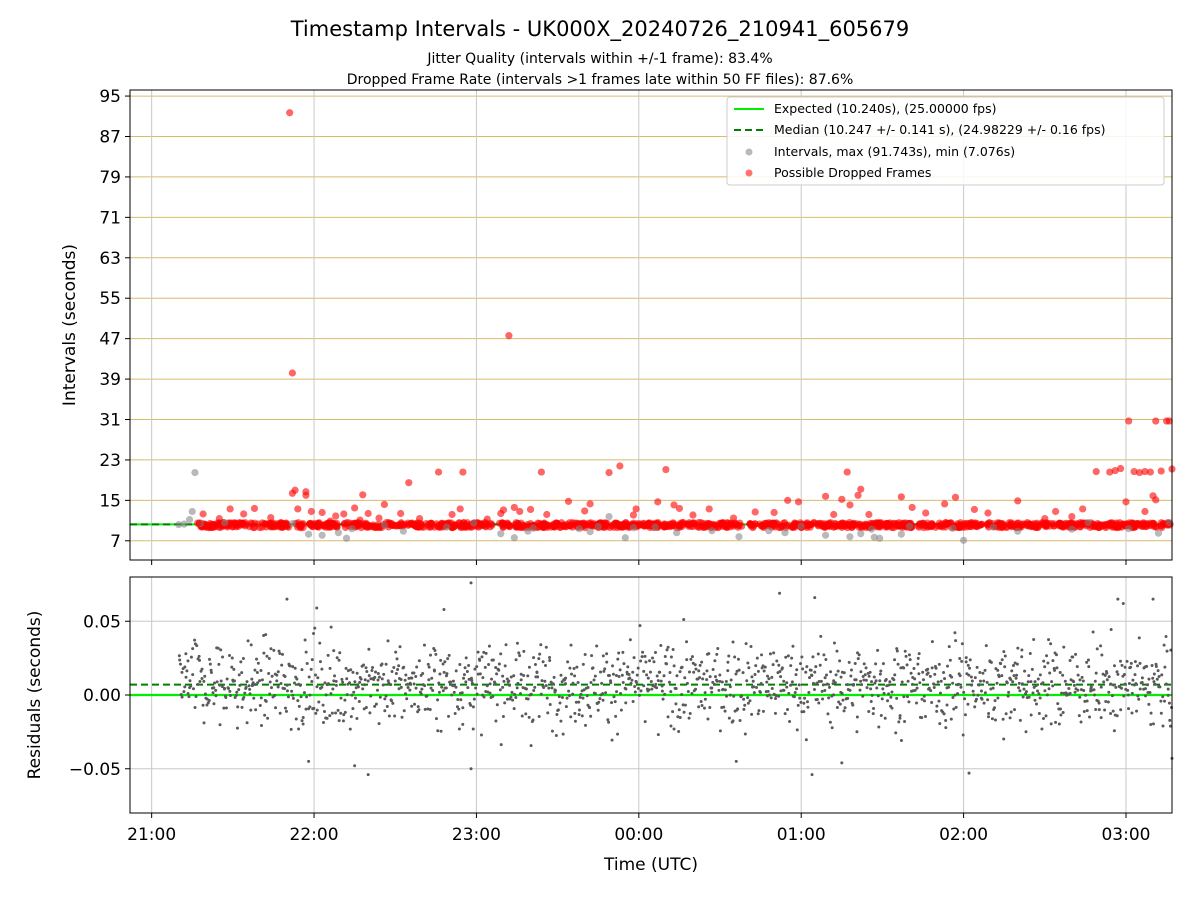  I want to click on legend-dropped-swatch, so click(749, 173).